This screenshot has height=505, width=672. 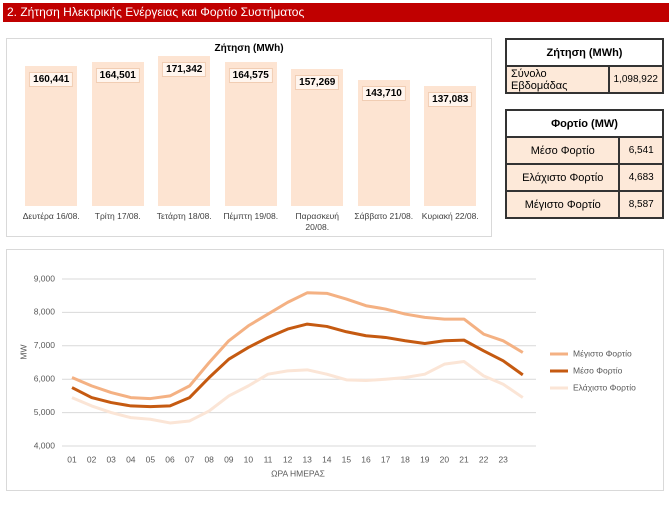 I want to click on y-tick-label: 7,000, so click(x=45, y=345).